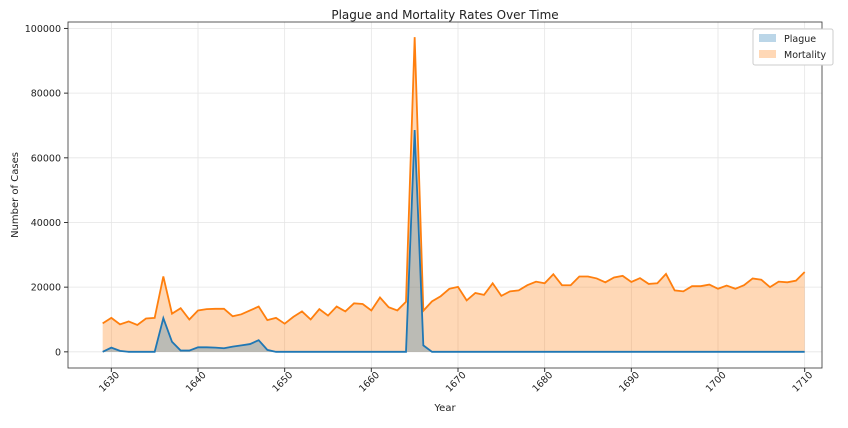 The image size is (848, 428). Describe the element at coordinates (46, 158) in the screenshot. I see `y-tick-label: 60000` at that location.